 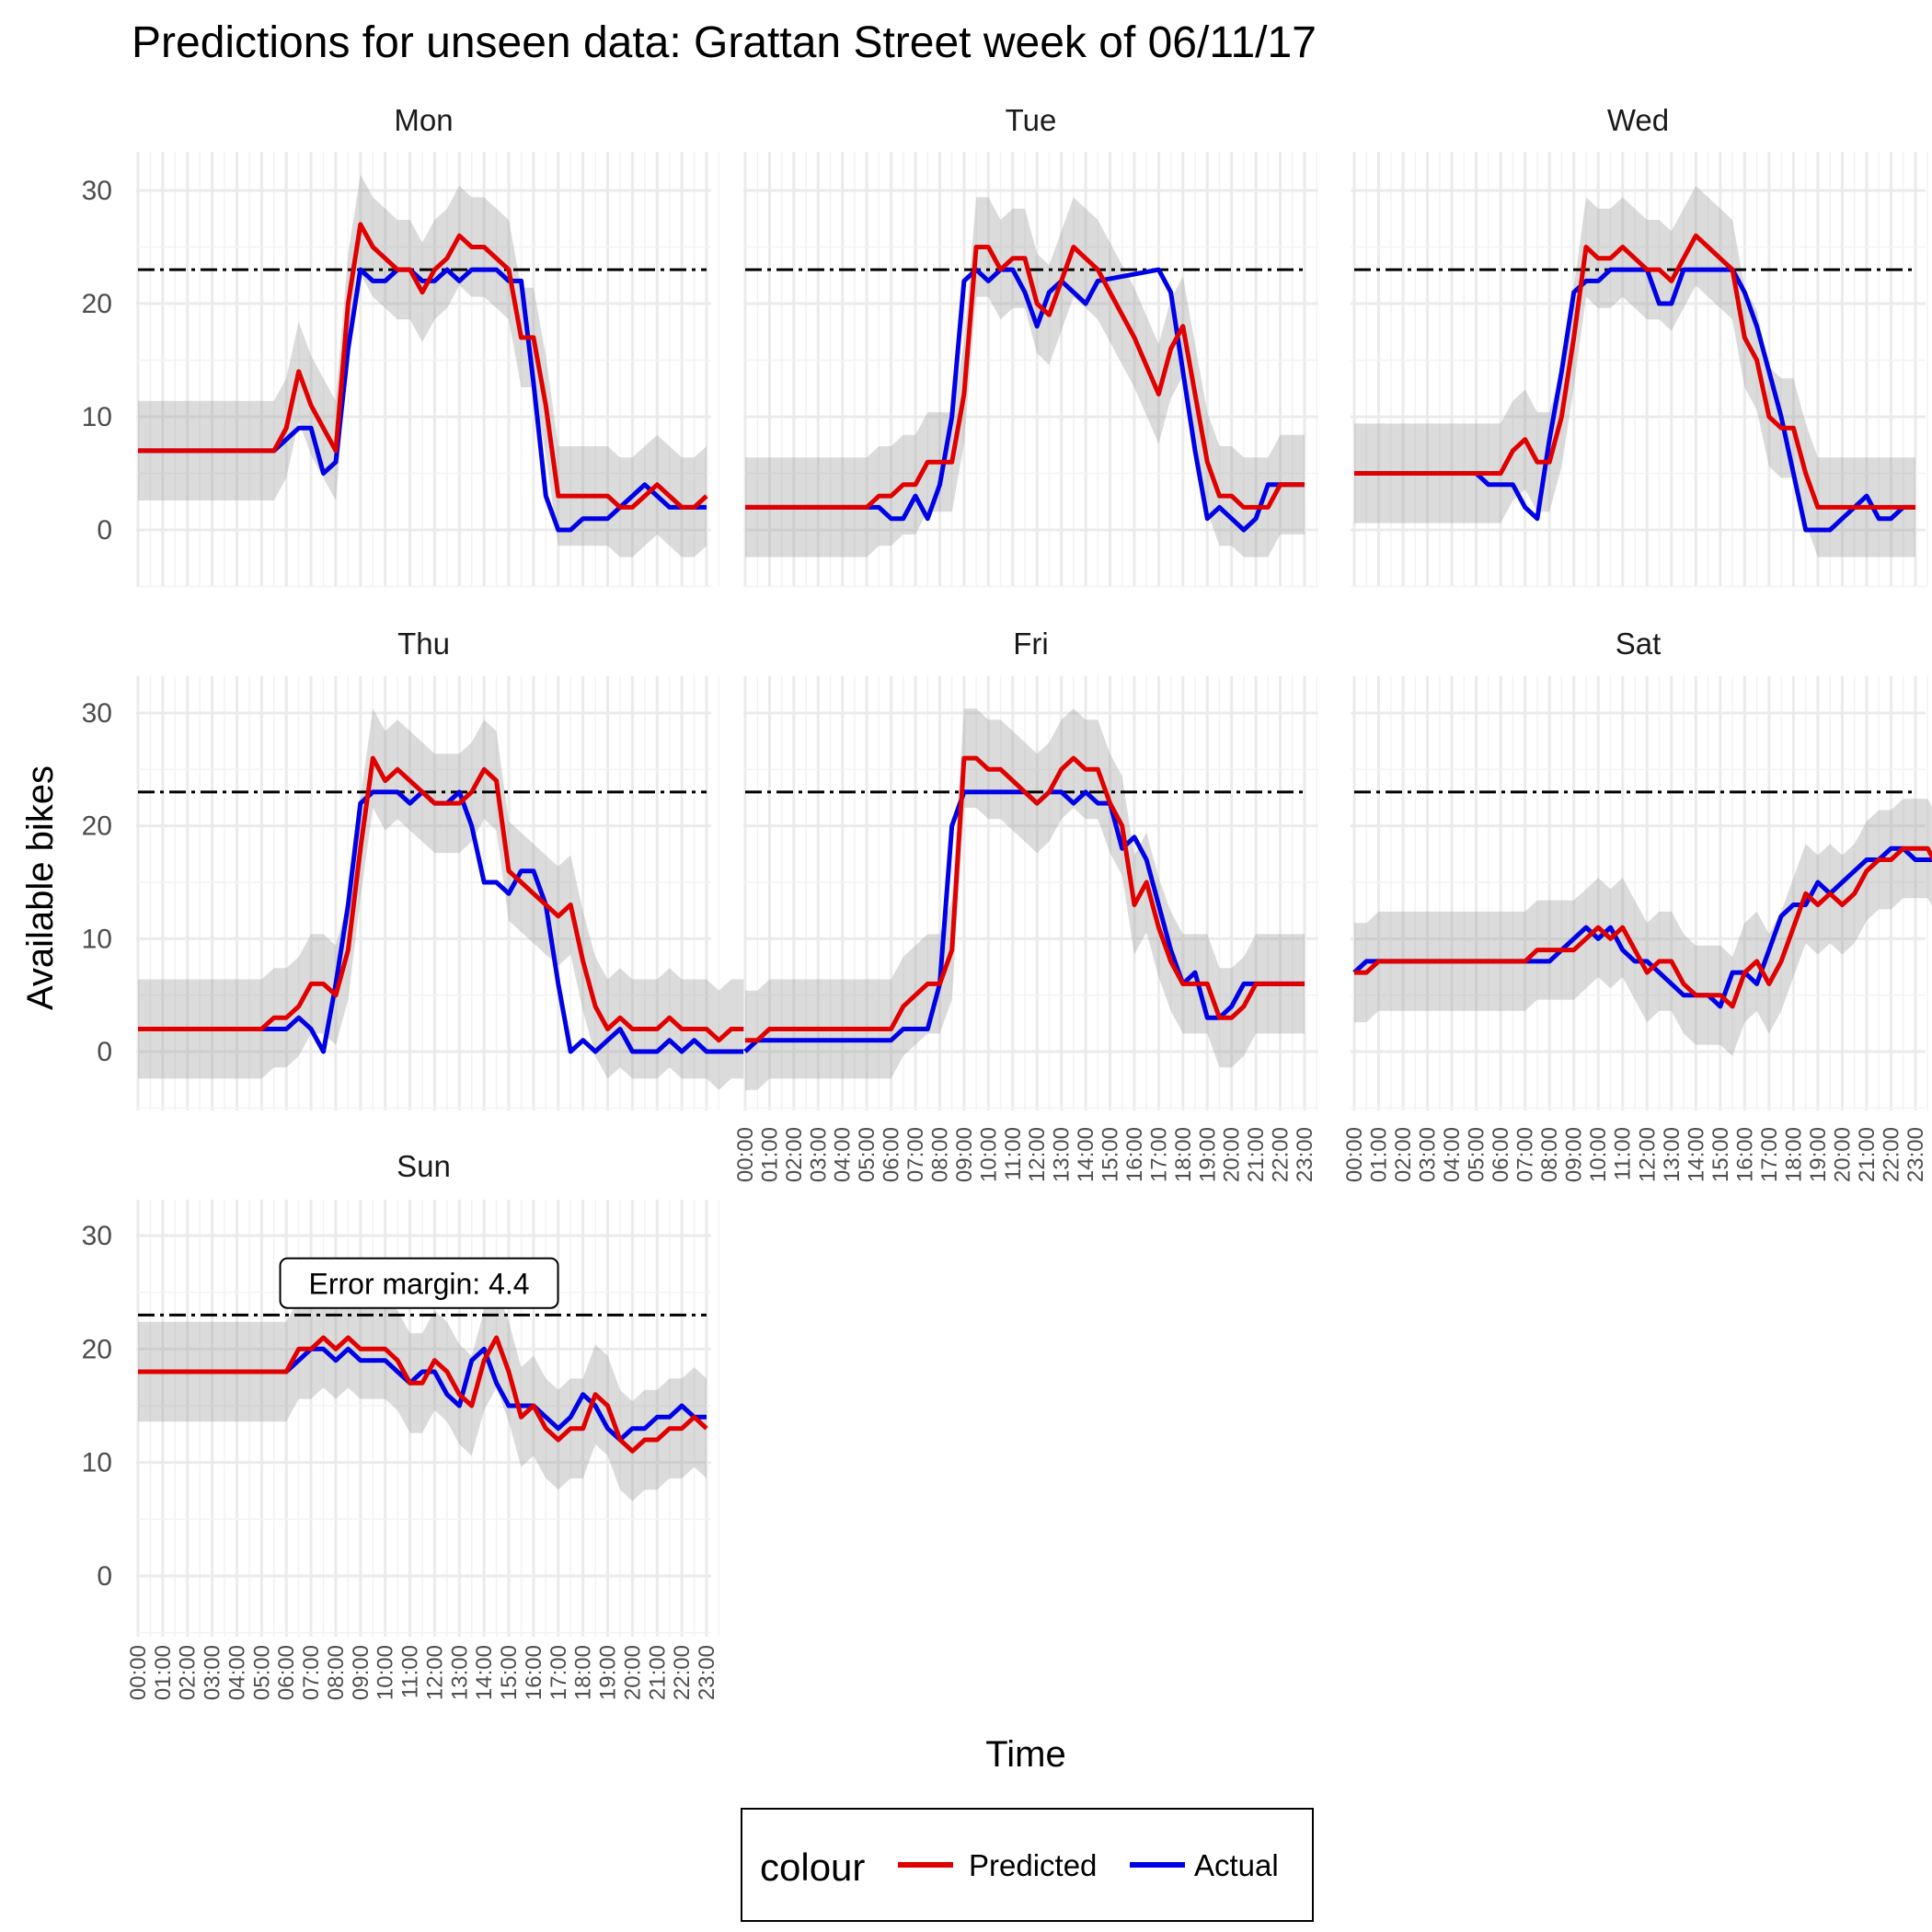 What do you see at coordinates (1025, 400) in the screenshot?
I see `series-actual-tue` at bounding box center [1025, 400].